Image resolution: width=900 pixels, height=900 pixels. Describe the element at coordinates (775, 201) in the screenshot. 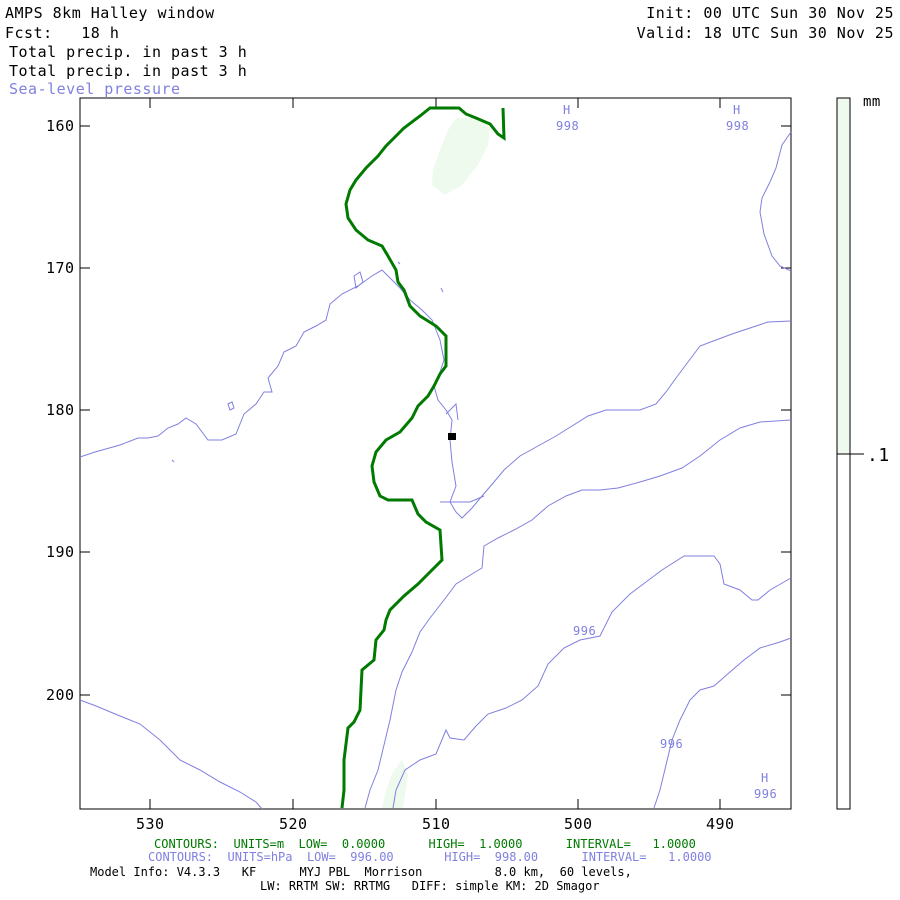

I see `pressure-contour-ne` at that location.